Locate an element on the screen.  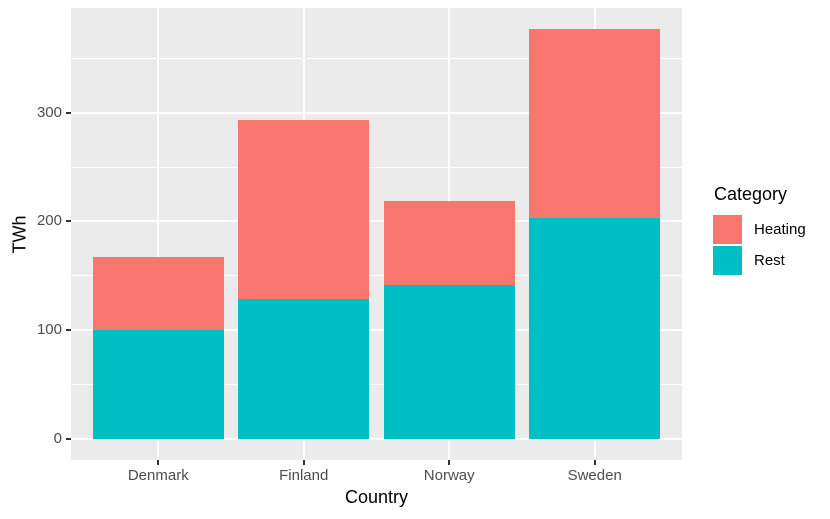
x-tick-label: Finland is located at coordinates (304, 475).